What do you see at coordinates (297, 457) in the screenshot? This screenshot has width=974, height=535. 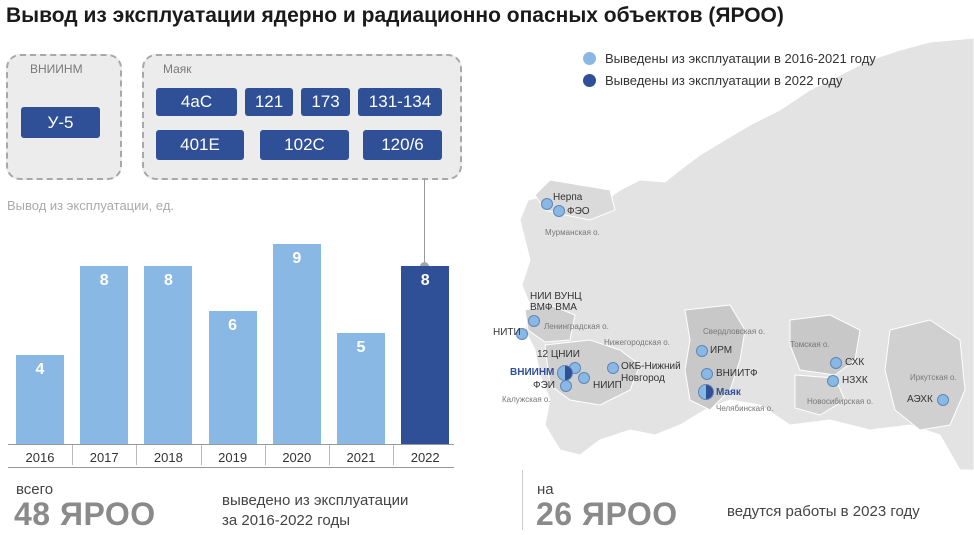 I see `x-tick-label: 2020` at bounding box center [297, 457].